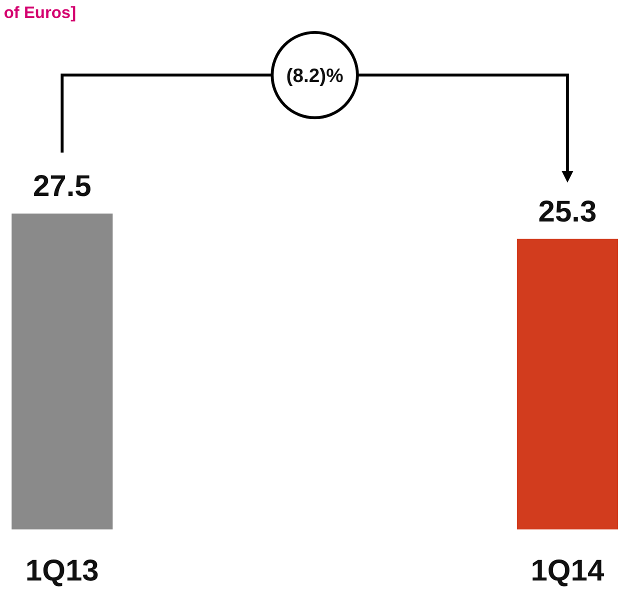  Describe the element at coordinates (567, 211) in the screenshot. I see `data-label: 25.3` at that location.